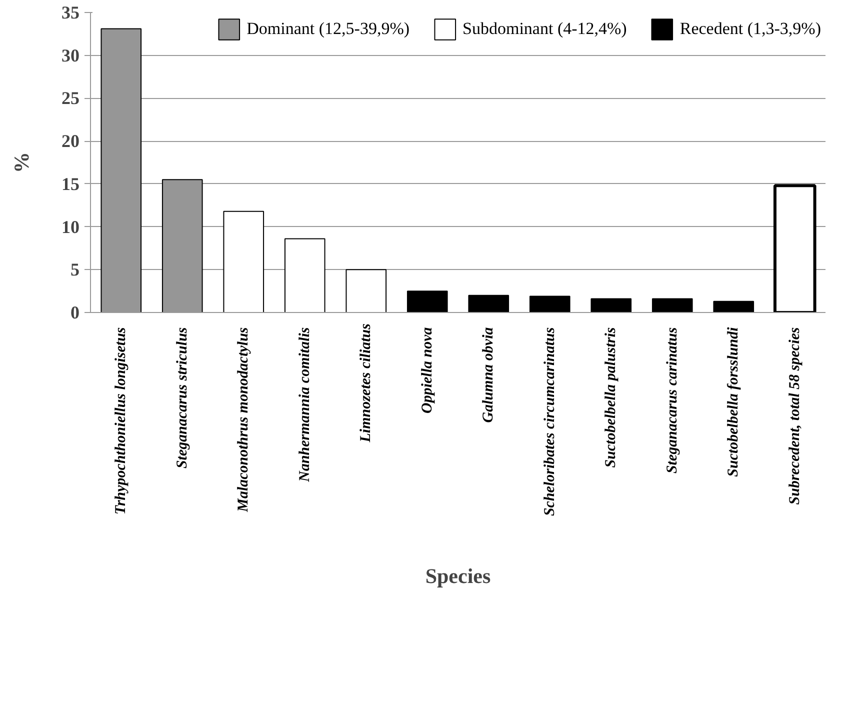 Image resolution: width=849 pixels, height=722 pixels. What do you see at coordinates (71, 184) in the screenshot?
I see `y-tick-label: 15` at bounding box center [71, 184].